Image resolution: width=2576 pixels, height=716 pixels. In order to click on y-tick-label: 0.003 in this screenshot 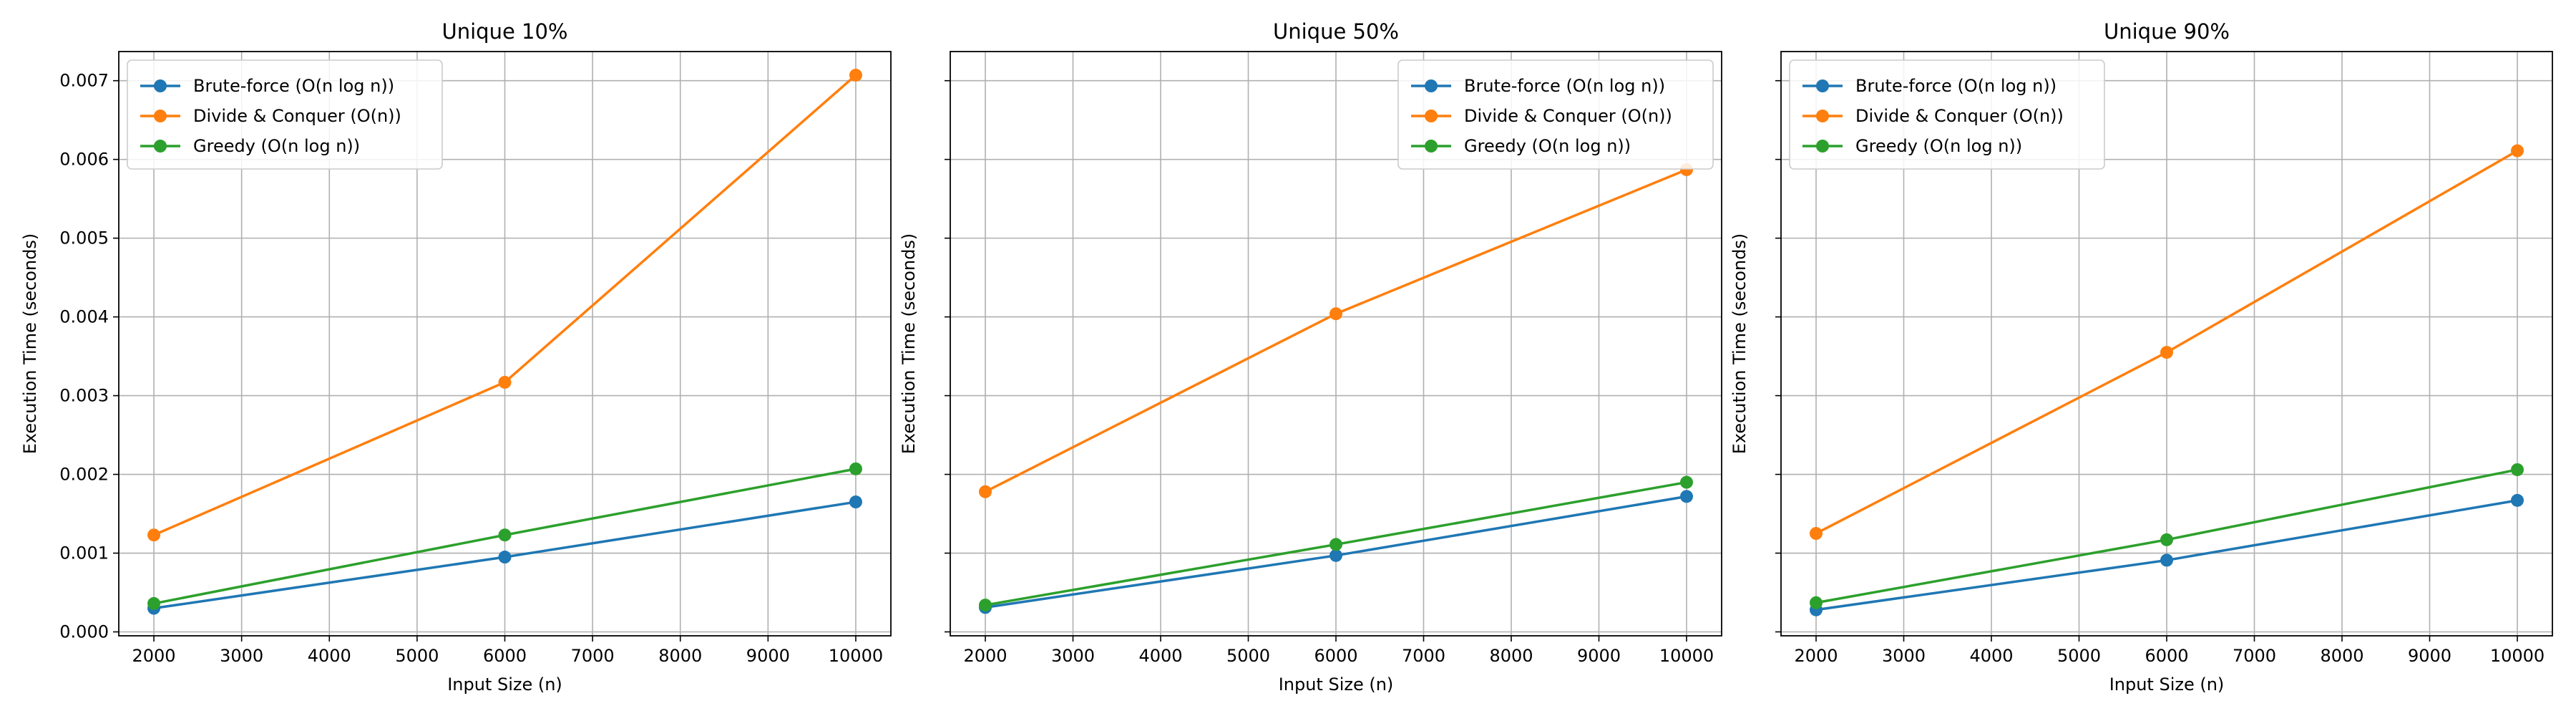, I will do `click(84, 396)`.